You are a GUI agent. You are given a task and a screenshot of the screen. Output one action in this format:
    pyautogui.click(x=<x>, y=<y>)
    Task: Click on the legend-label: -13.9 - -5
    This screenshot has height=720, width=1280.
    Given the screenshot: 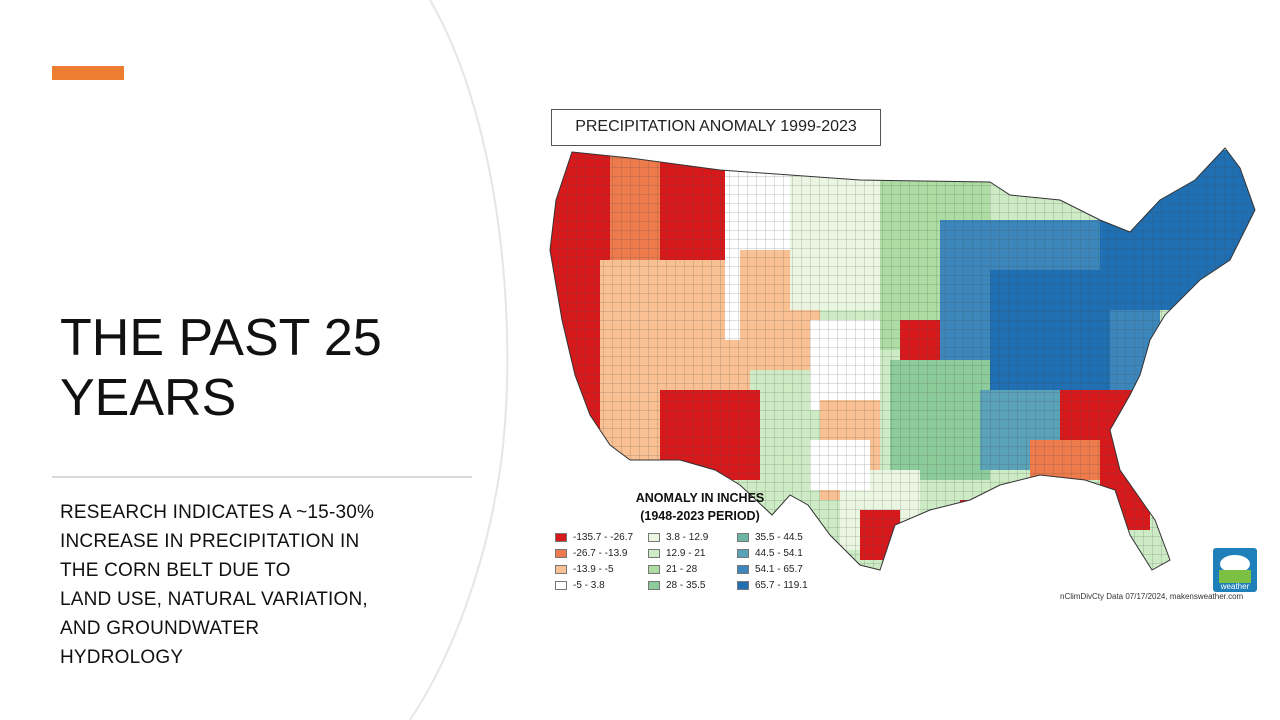 What is the action you would take?
    pyautogui.click(x=593, y=569)
    